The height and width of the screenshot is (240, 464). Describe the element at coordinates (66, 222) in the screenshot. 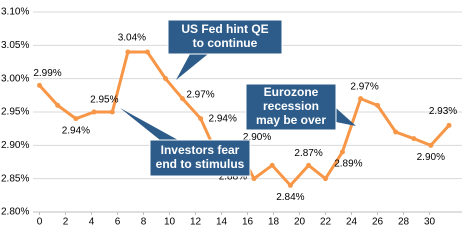

I see `x-tick-label: 2` at that location.